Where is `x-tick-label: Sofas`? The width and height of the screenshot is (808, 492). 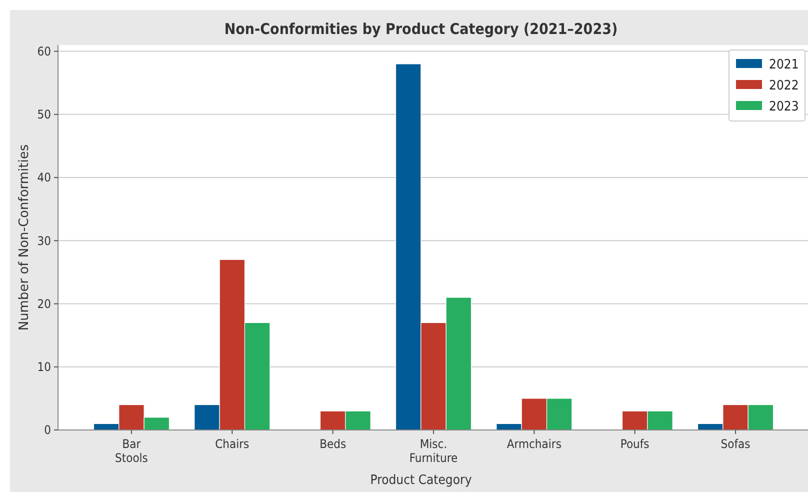 x-tick-label: Sofas is located at coordinates (735, 444).